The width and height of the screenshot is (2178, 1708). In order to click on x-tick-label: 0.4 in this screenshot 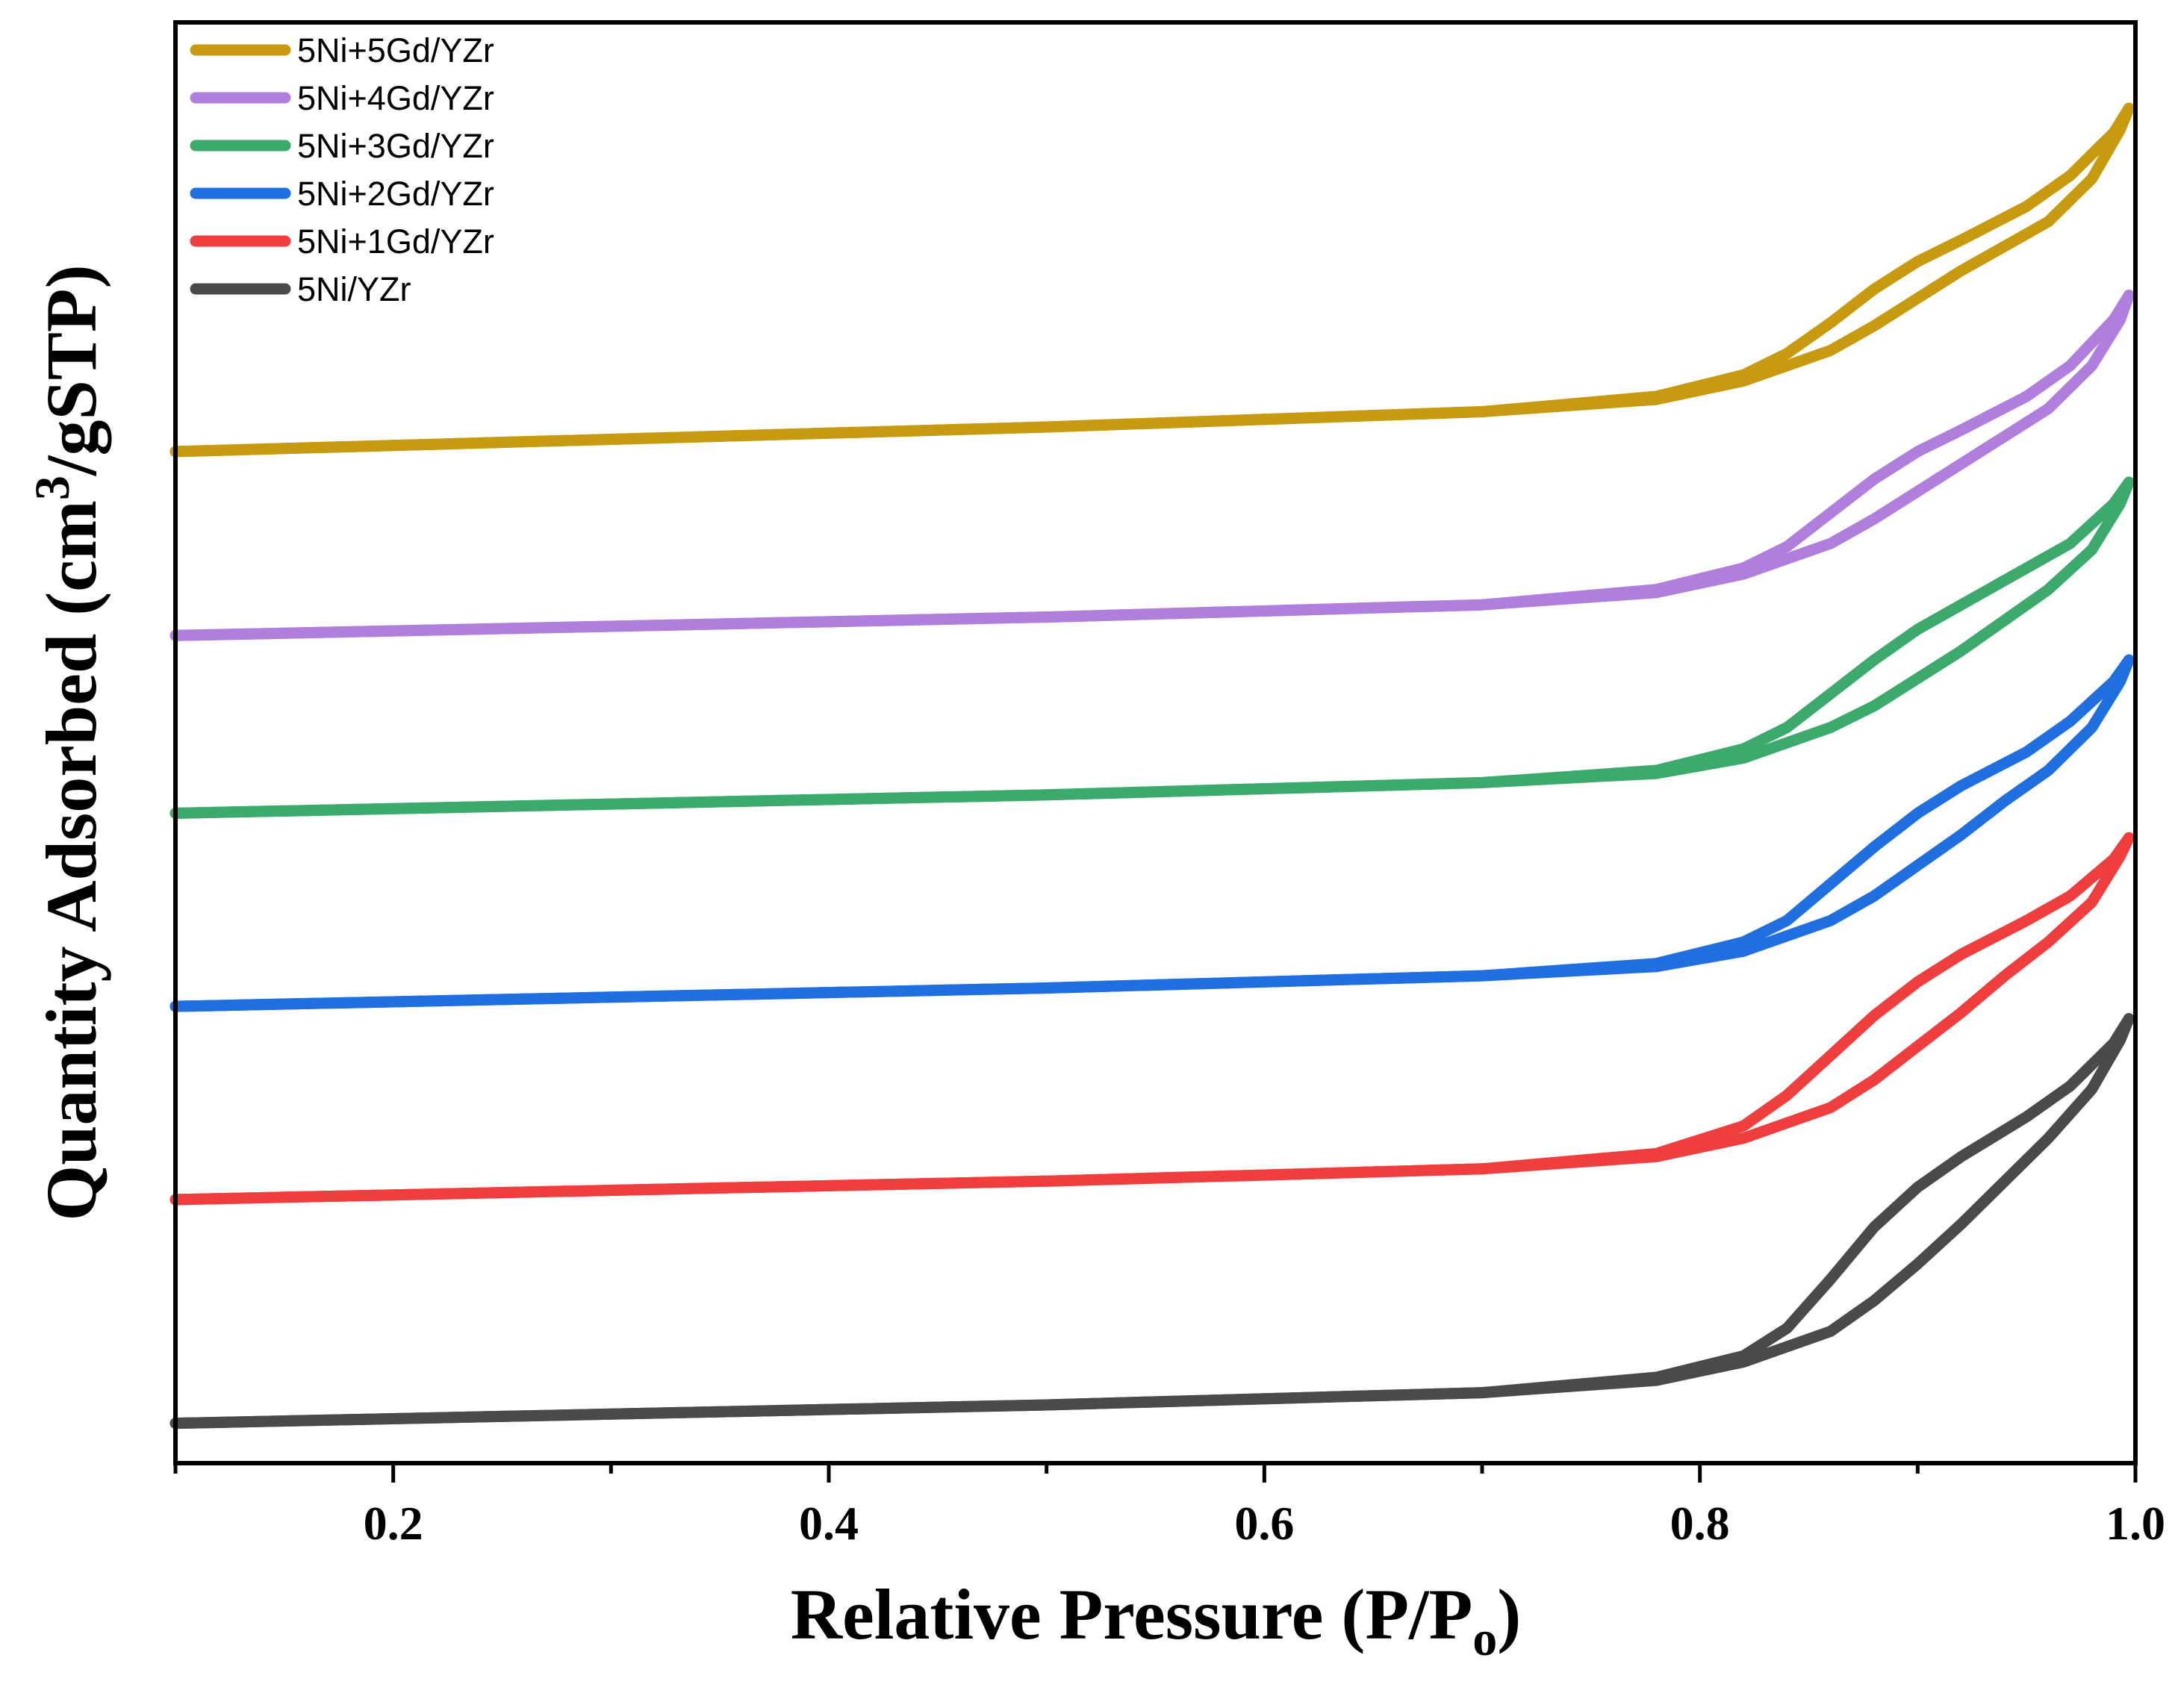, I will do `click(829, 1523)`.